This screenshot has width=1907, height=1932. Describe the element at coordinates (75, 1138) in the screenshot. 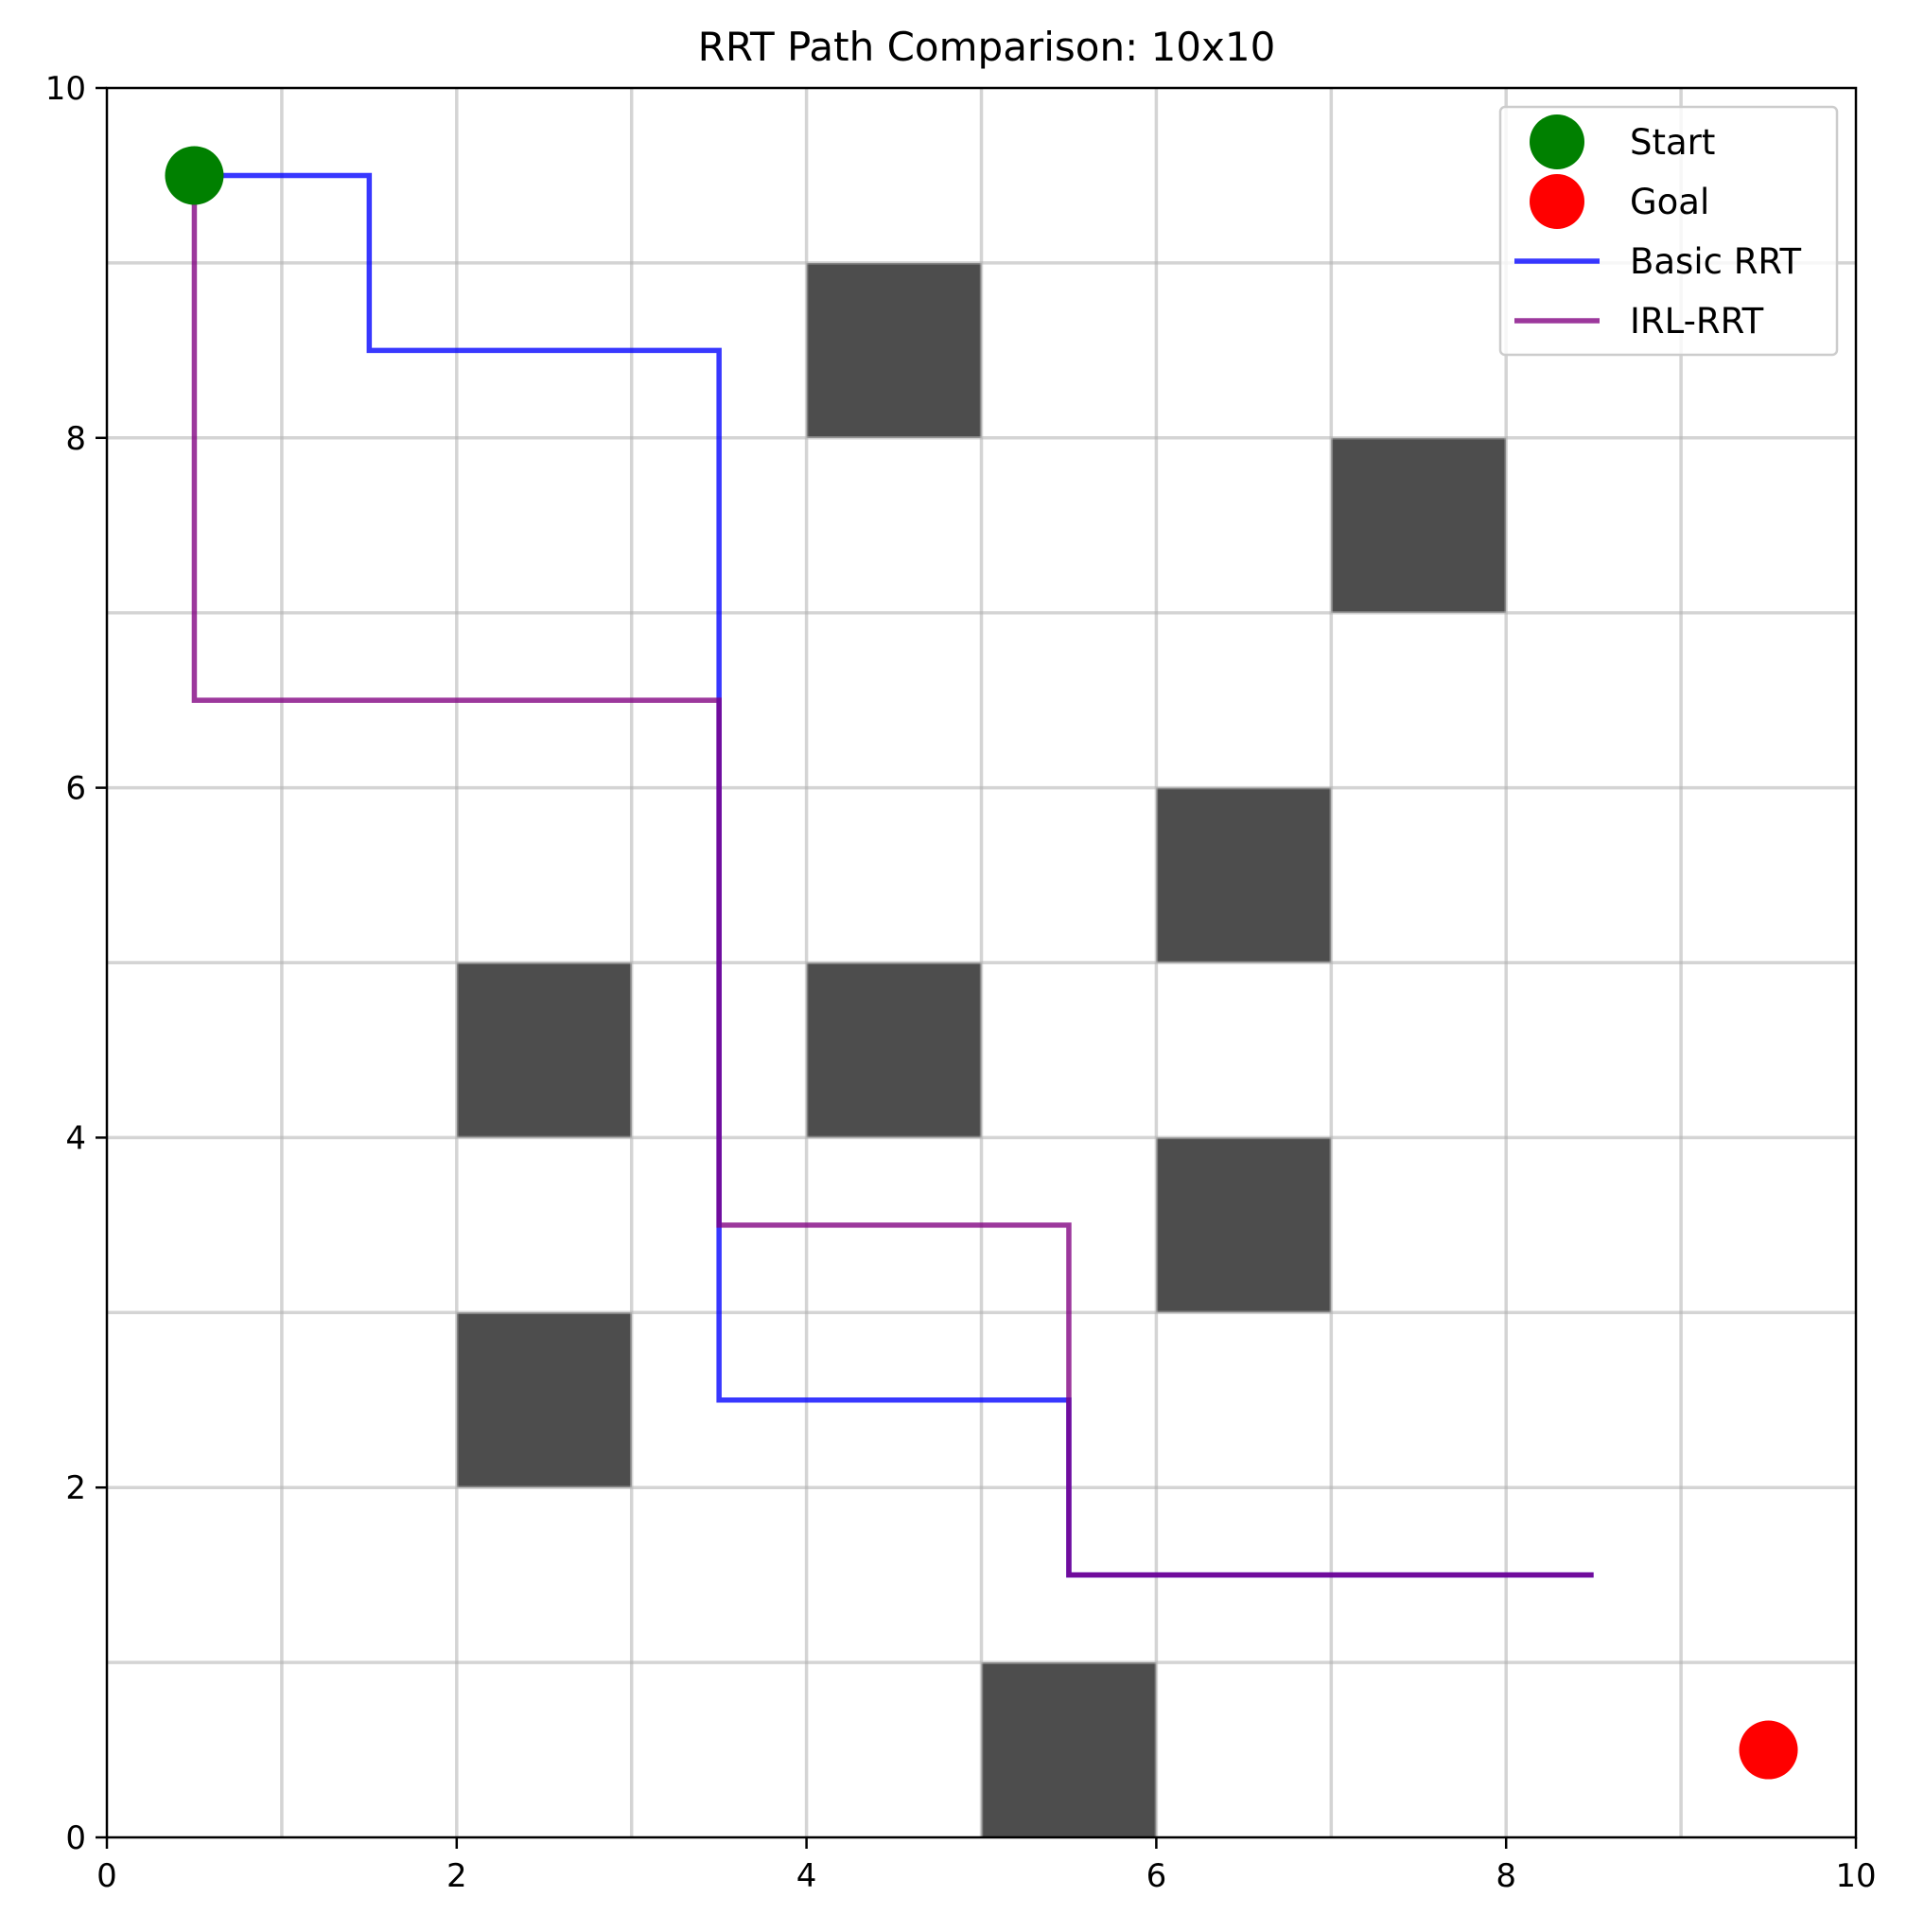

I see `y-tick-label: 4` at that location.